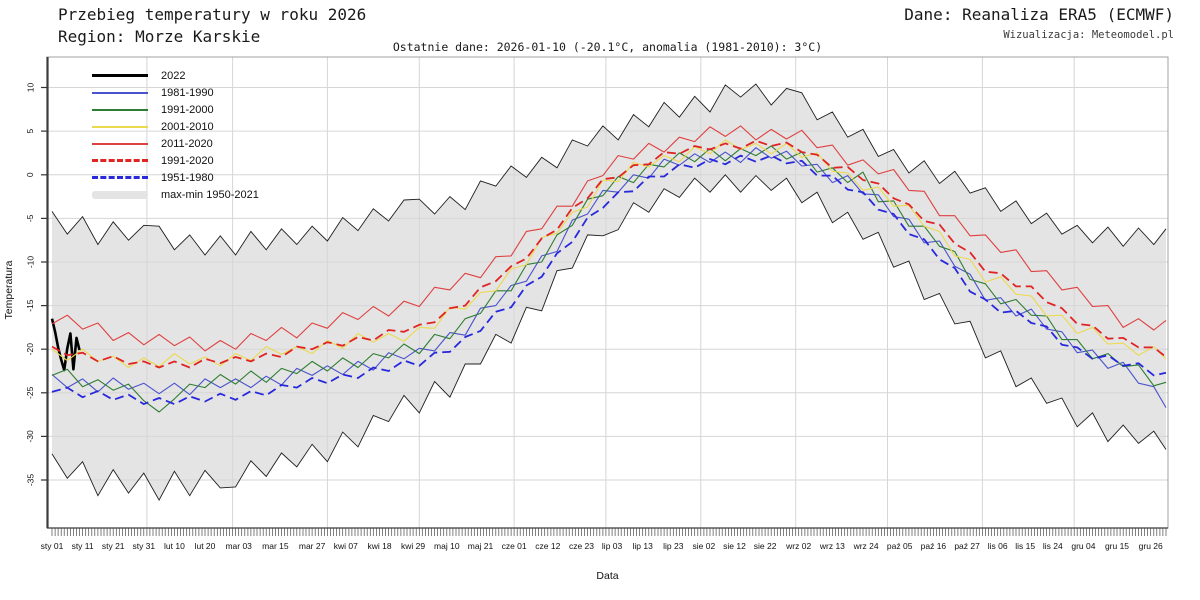  I want to click on legend-item: 1981-1990, so click(175, 92).